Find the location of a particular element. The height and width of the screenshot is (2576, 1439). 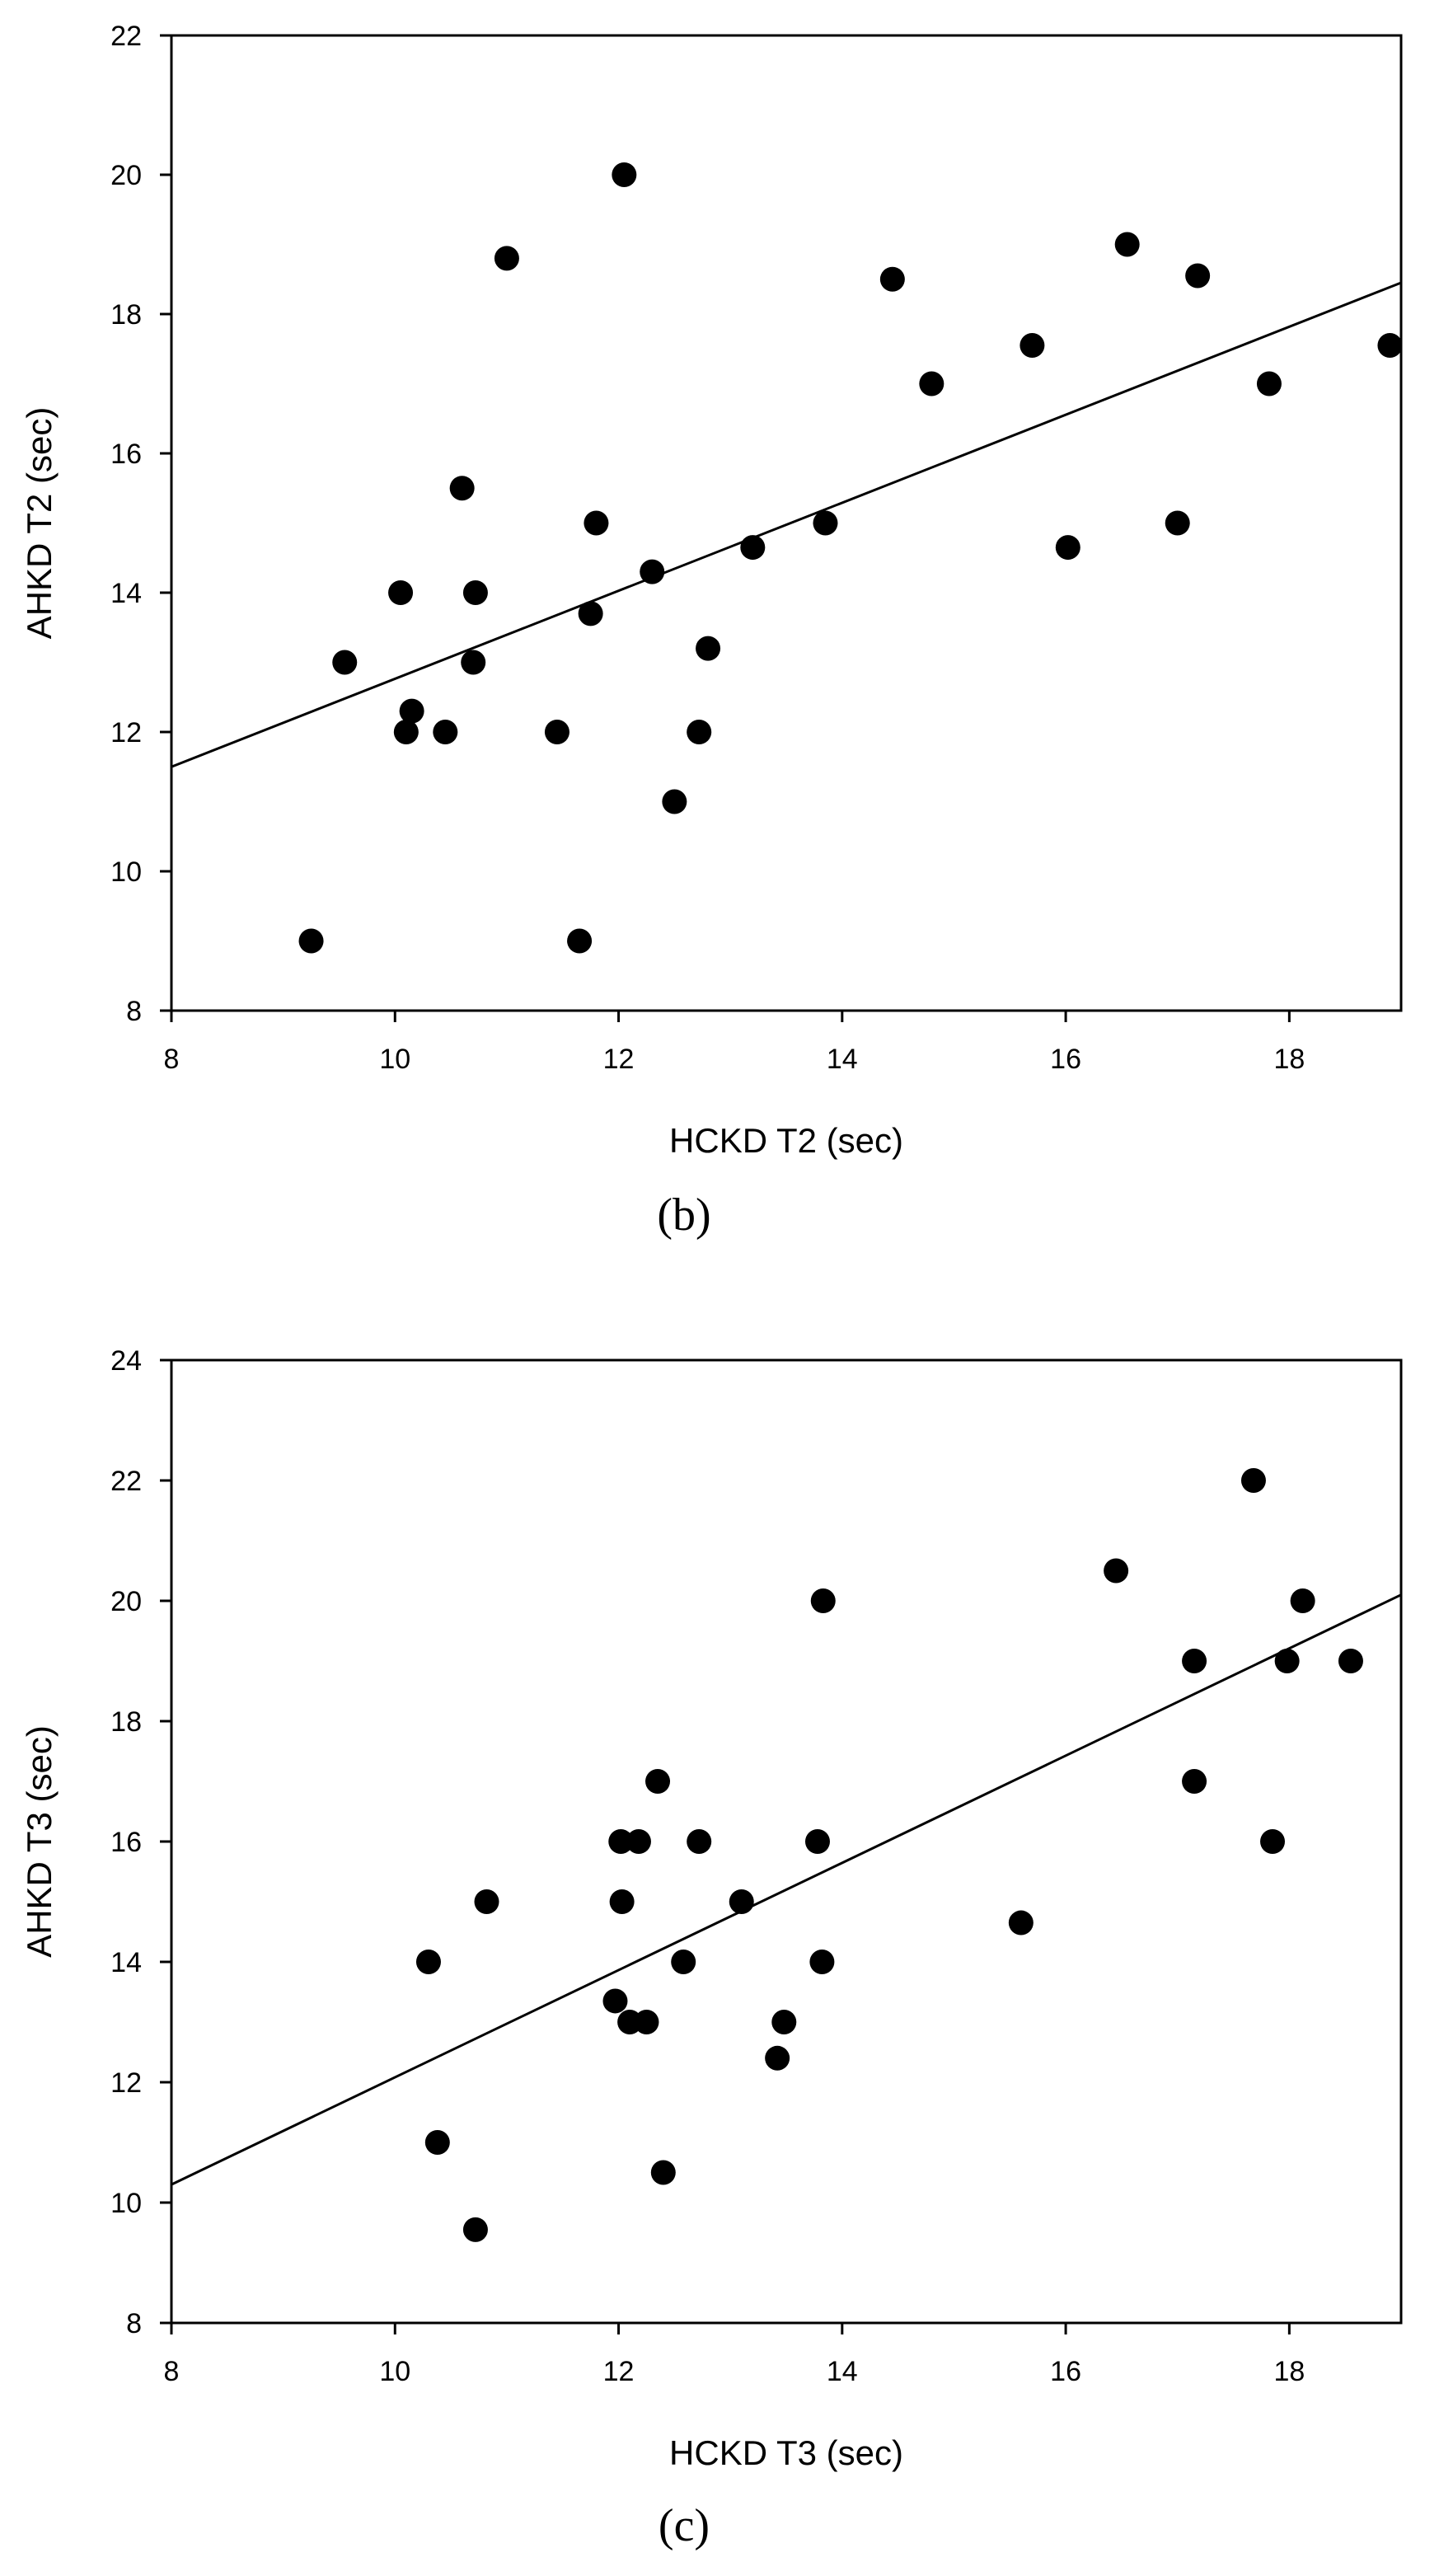

y-tick-label-b-1: 10 is located at coordinates (126, 872).